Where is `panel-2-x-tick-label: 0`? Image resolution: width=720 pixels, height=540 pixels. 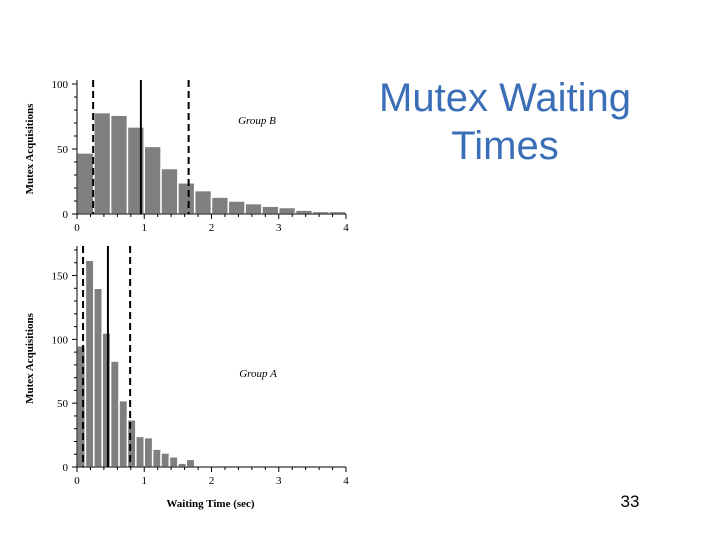 panel-2-x-tick-label: 0 is located at coordinates (77, 481).